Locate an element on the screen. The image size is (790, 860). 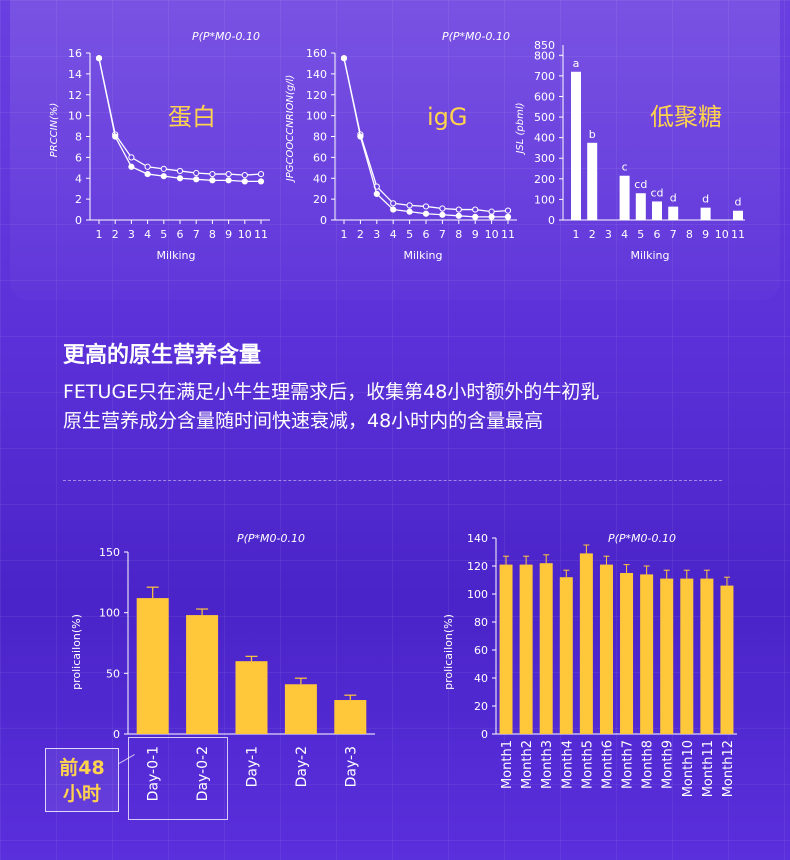
months-x-tick-label: Month2 is located at coordinates (527, 764).